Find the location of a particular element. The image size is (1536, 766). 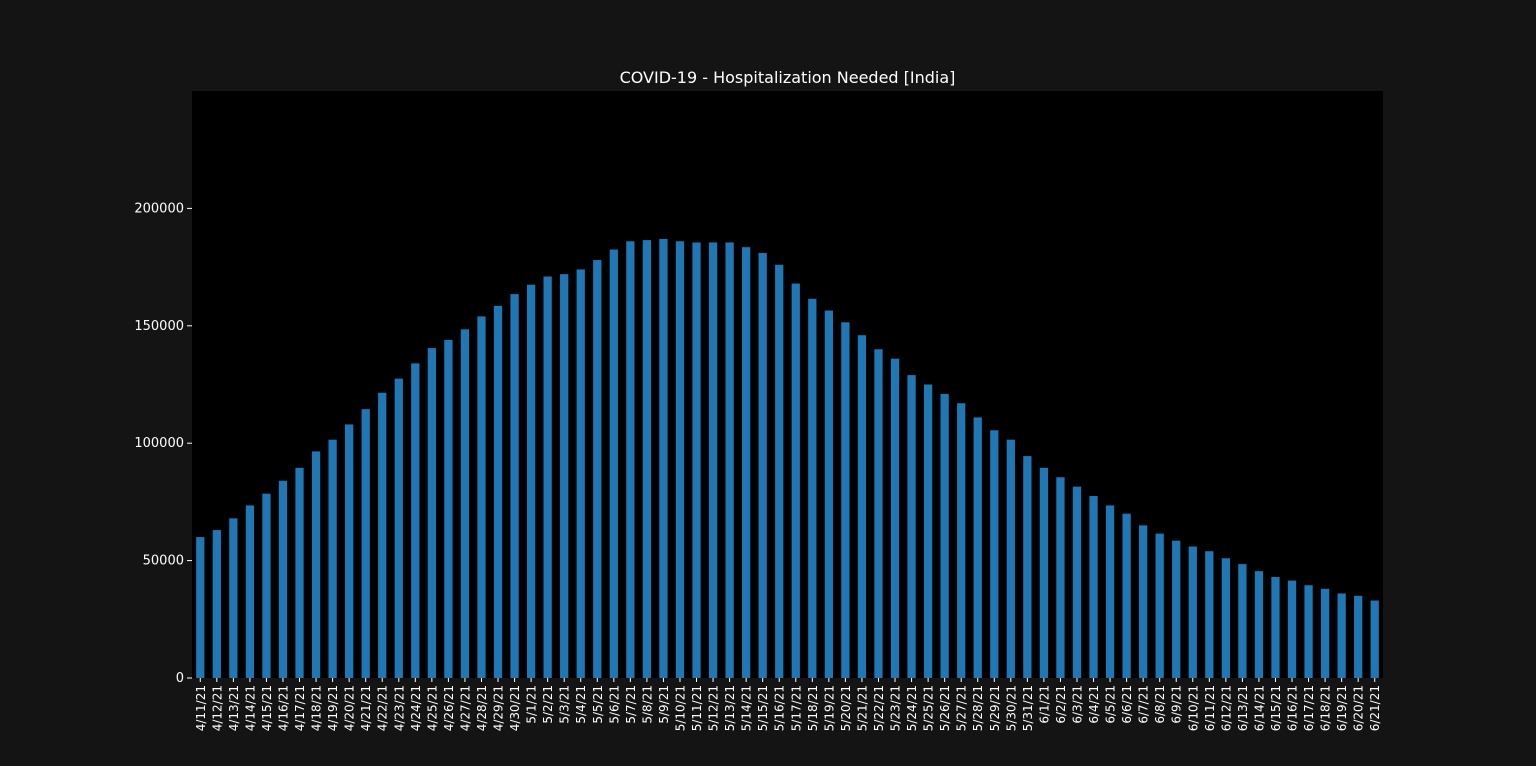

x-tick-label: 6/12/21 is located at coordinates (1226, 708).